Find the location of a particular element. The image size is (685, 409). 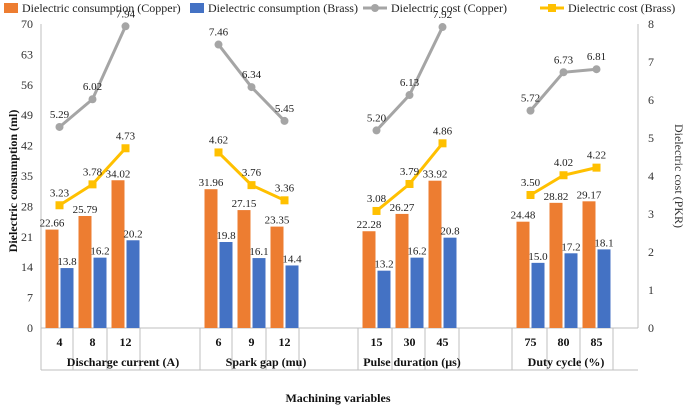

cost-label: 5.72 is located at coordinates (530, 99).